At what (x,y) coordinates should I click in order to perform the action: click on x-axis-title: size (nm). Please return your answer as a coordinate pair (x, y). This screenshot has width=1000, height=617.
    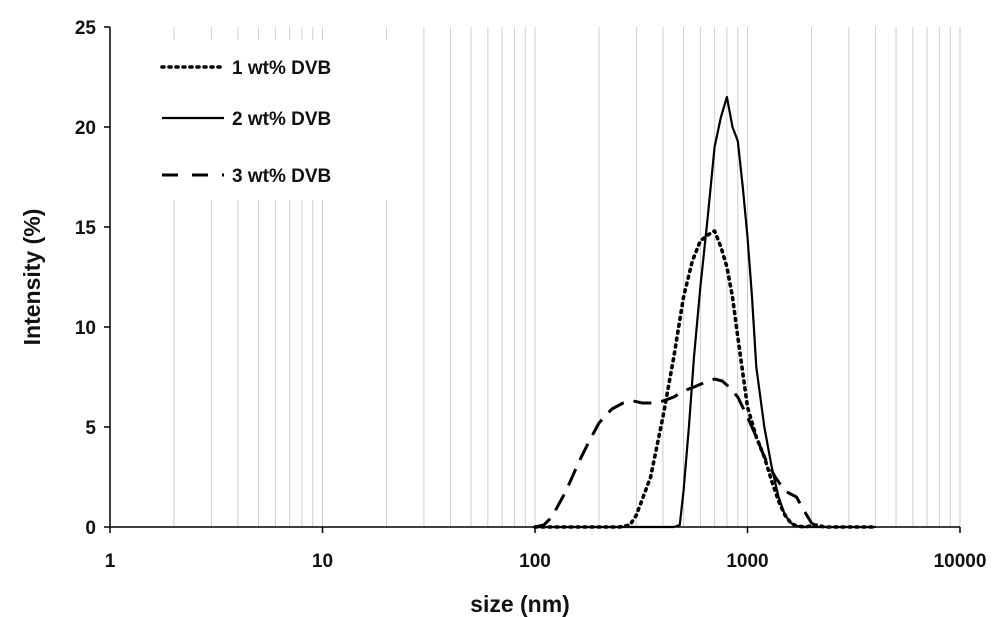
    Looking at the image, I should click on (520, 604).